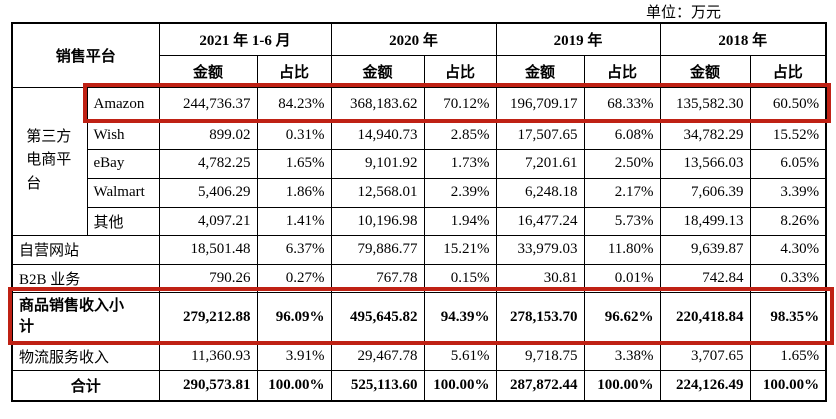 The image size is (836, 419). I want to click on amount-cell: 790.26, so click(208, 278).